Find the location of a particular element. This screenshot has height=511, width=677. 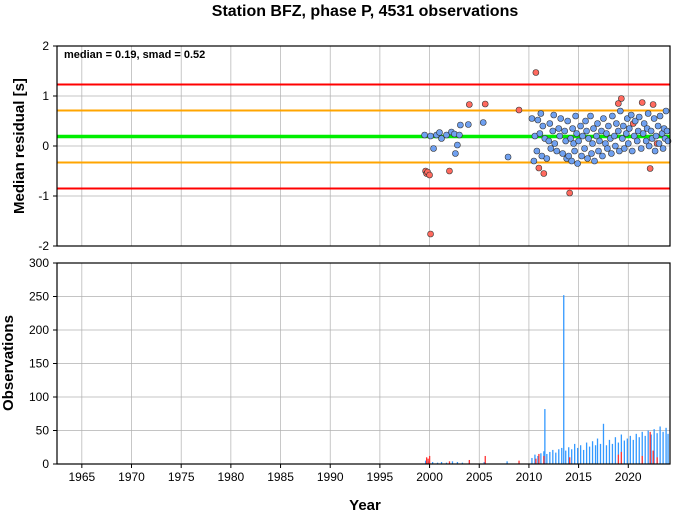

x-tick-label: 2005 is located at coordinates (479, 477).